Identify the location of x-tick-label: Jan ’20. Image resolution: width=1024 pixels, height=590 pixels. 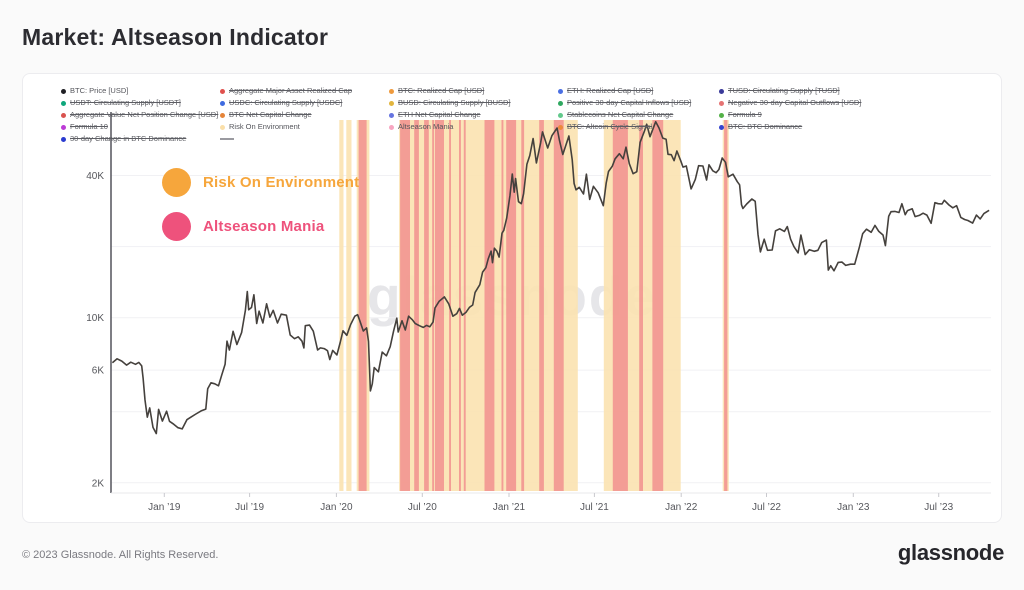
(336, 507).